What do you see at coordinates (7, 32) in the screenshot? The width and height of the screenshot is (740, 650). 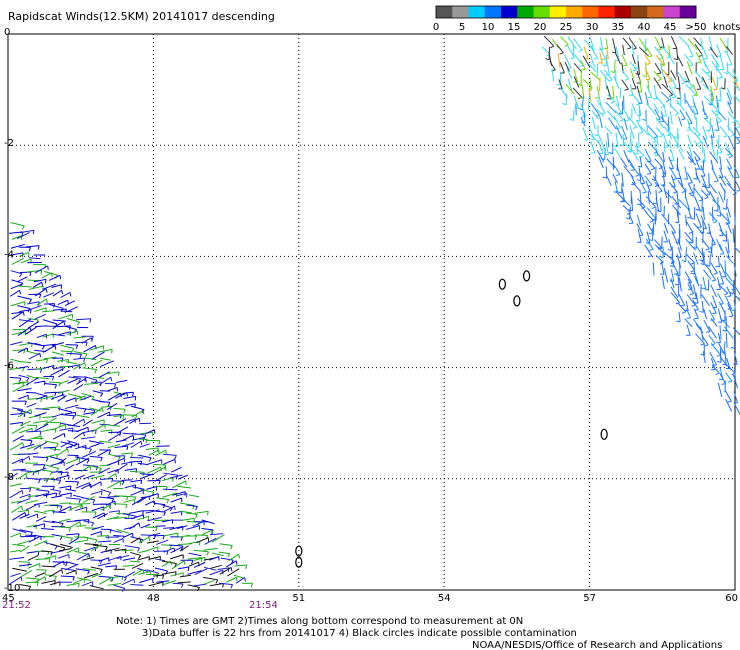 I see `y-tick-label: 0` at bounding box center [7, 32].